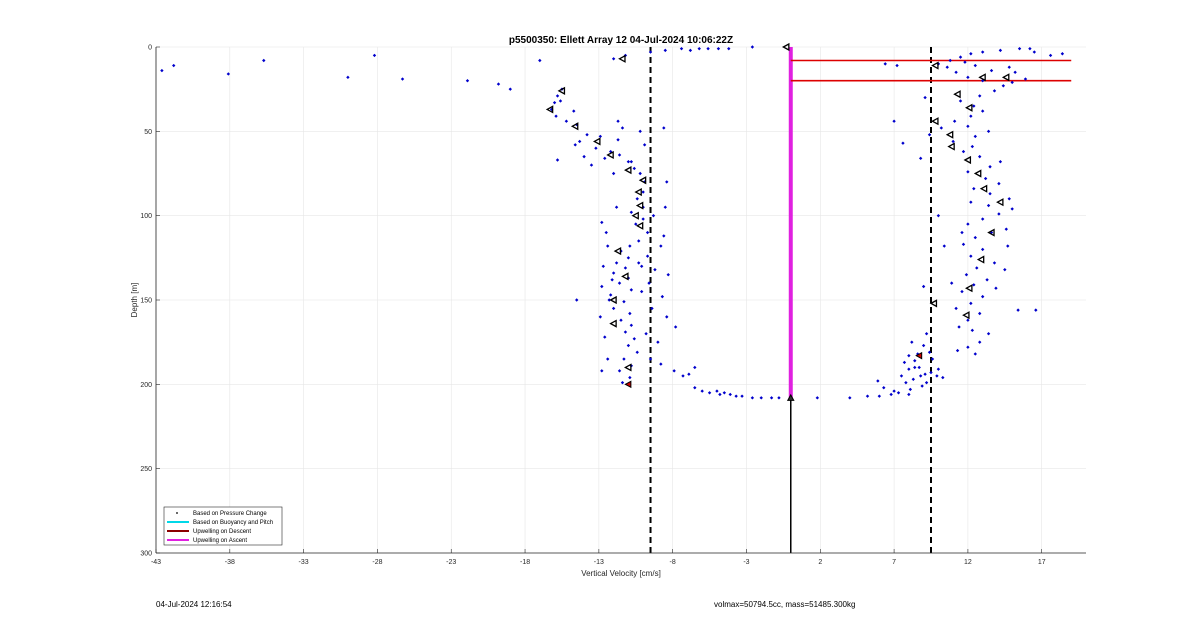 This screenshot has height=622, width=1200. I want to click on footer-timestamp: 04-Jul-2024 12:16:54, so click(194, 604).